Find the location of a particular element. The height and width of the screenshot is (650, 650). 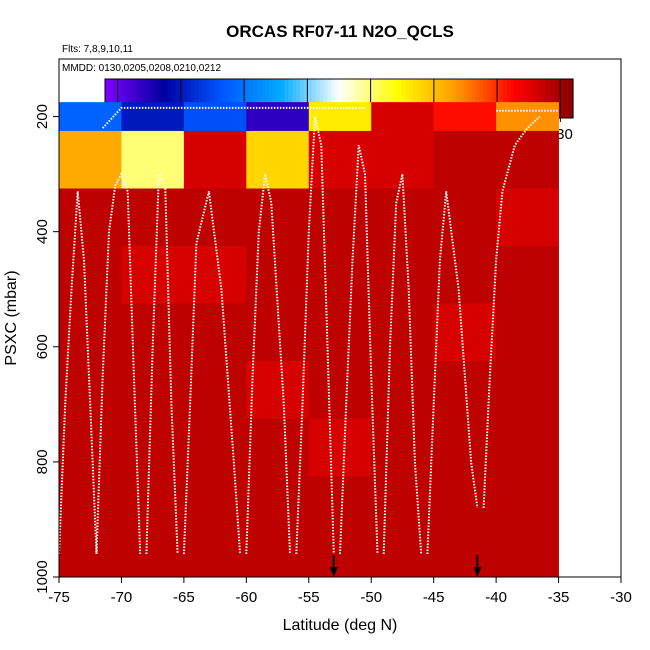

y-axis-label: PSXC (mbar) is located at coordinates (11, 317).